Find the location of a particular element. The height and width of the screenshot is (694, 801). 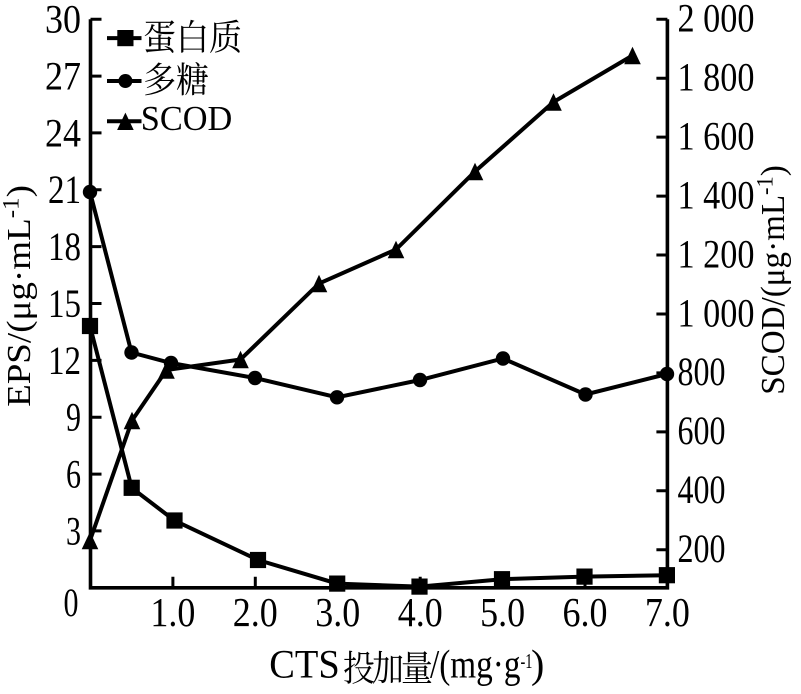

svg-text: 1.0 is located at coordinates (172, 612).